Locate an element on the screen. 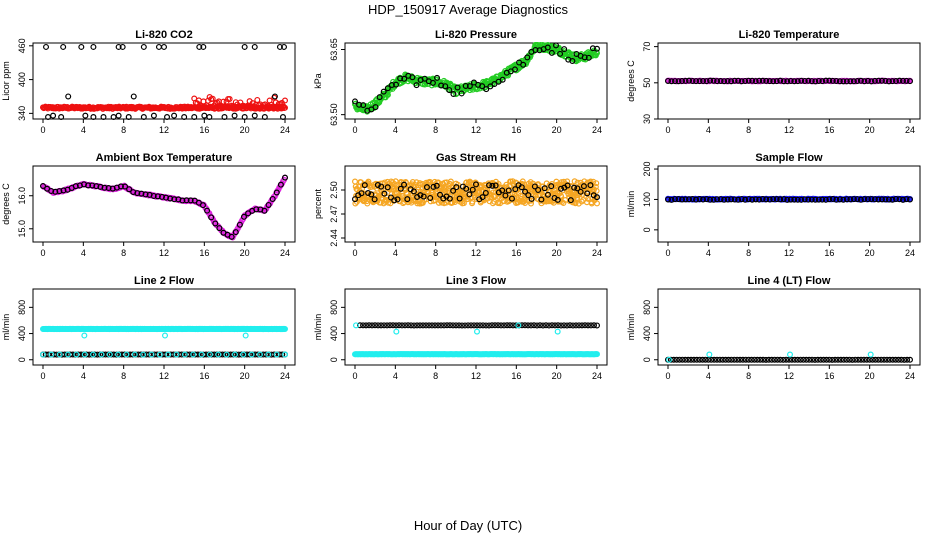 Image resolution: width=936 pixels, height=540 pixels. y-tick-label: 400 is located at coordinates (22, 79).